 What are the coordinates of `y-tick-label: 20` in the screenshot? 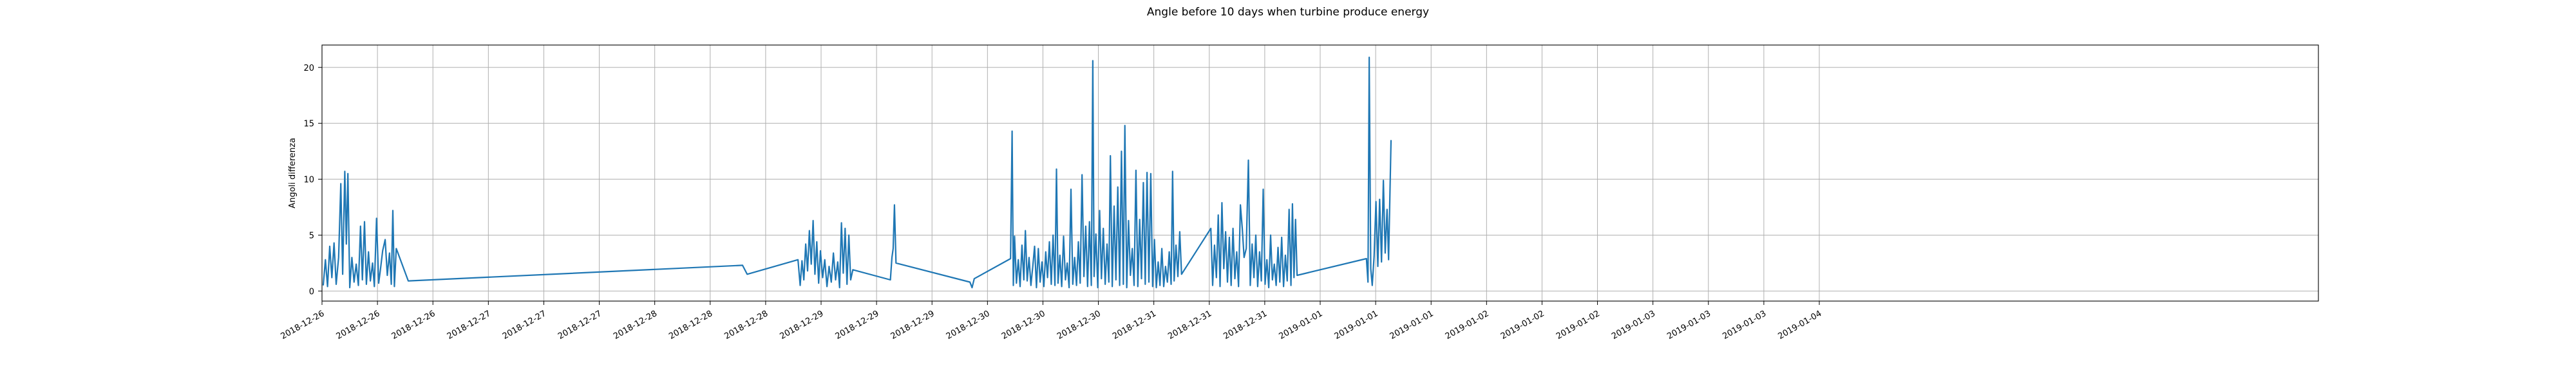 It's located at (309, 68).